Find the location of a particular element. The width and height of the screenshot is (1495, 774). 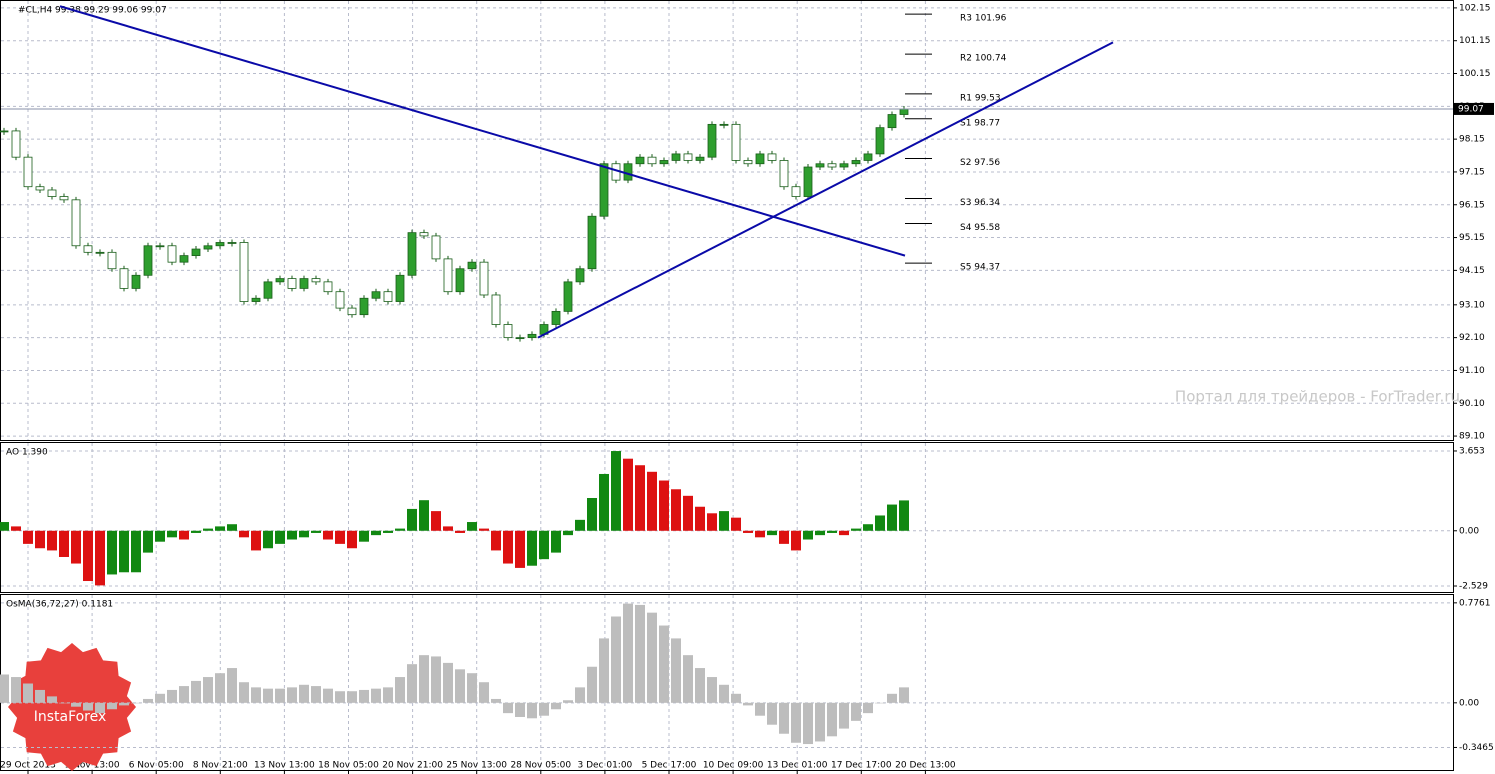

panel-title: AO 1.390 is located at coordinates (27, 453).